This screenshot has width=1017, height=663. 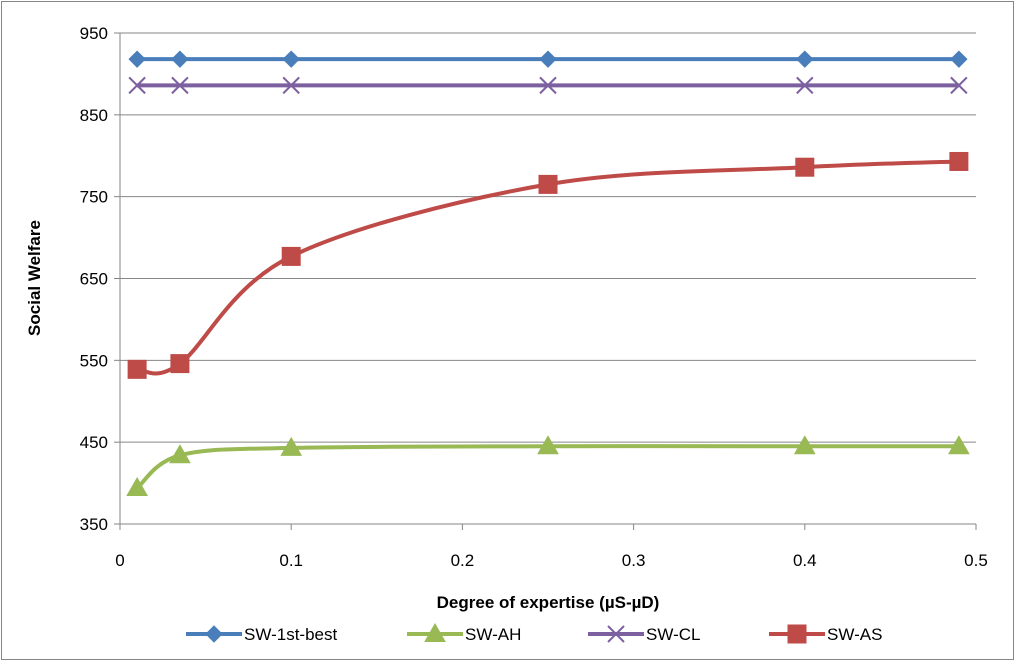 I want to click on y-tick-label: 450, so click(x=94, y=442).